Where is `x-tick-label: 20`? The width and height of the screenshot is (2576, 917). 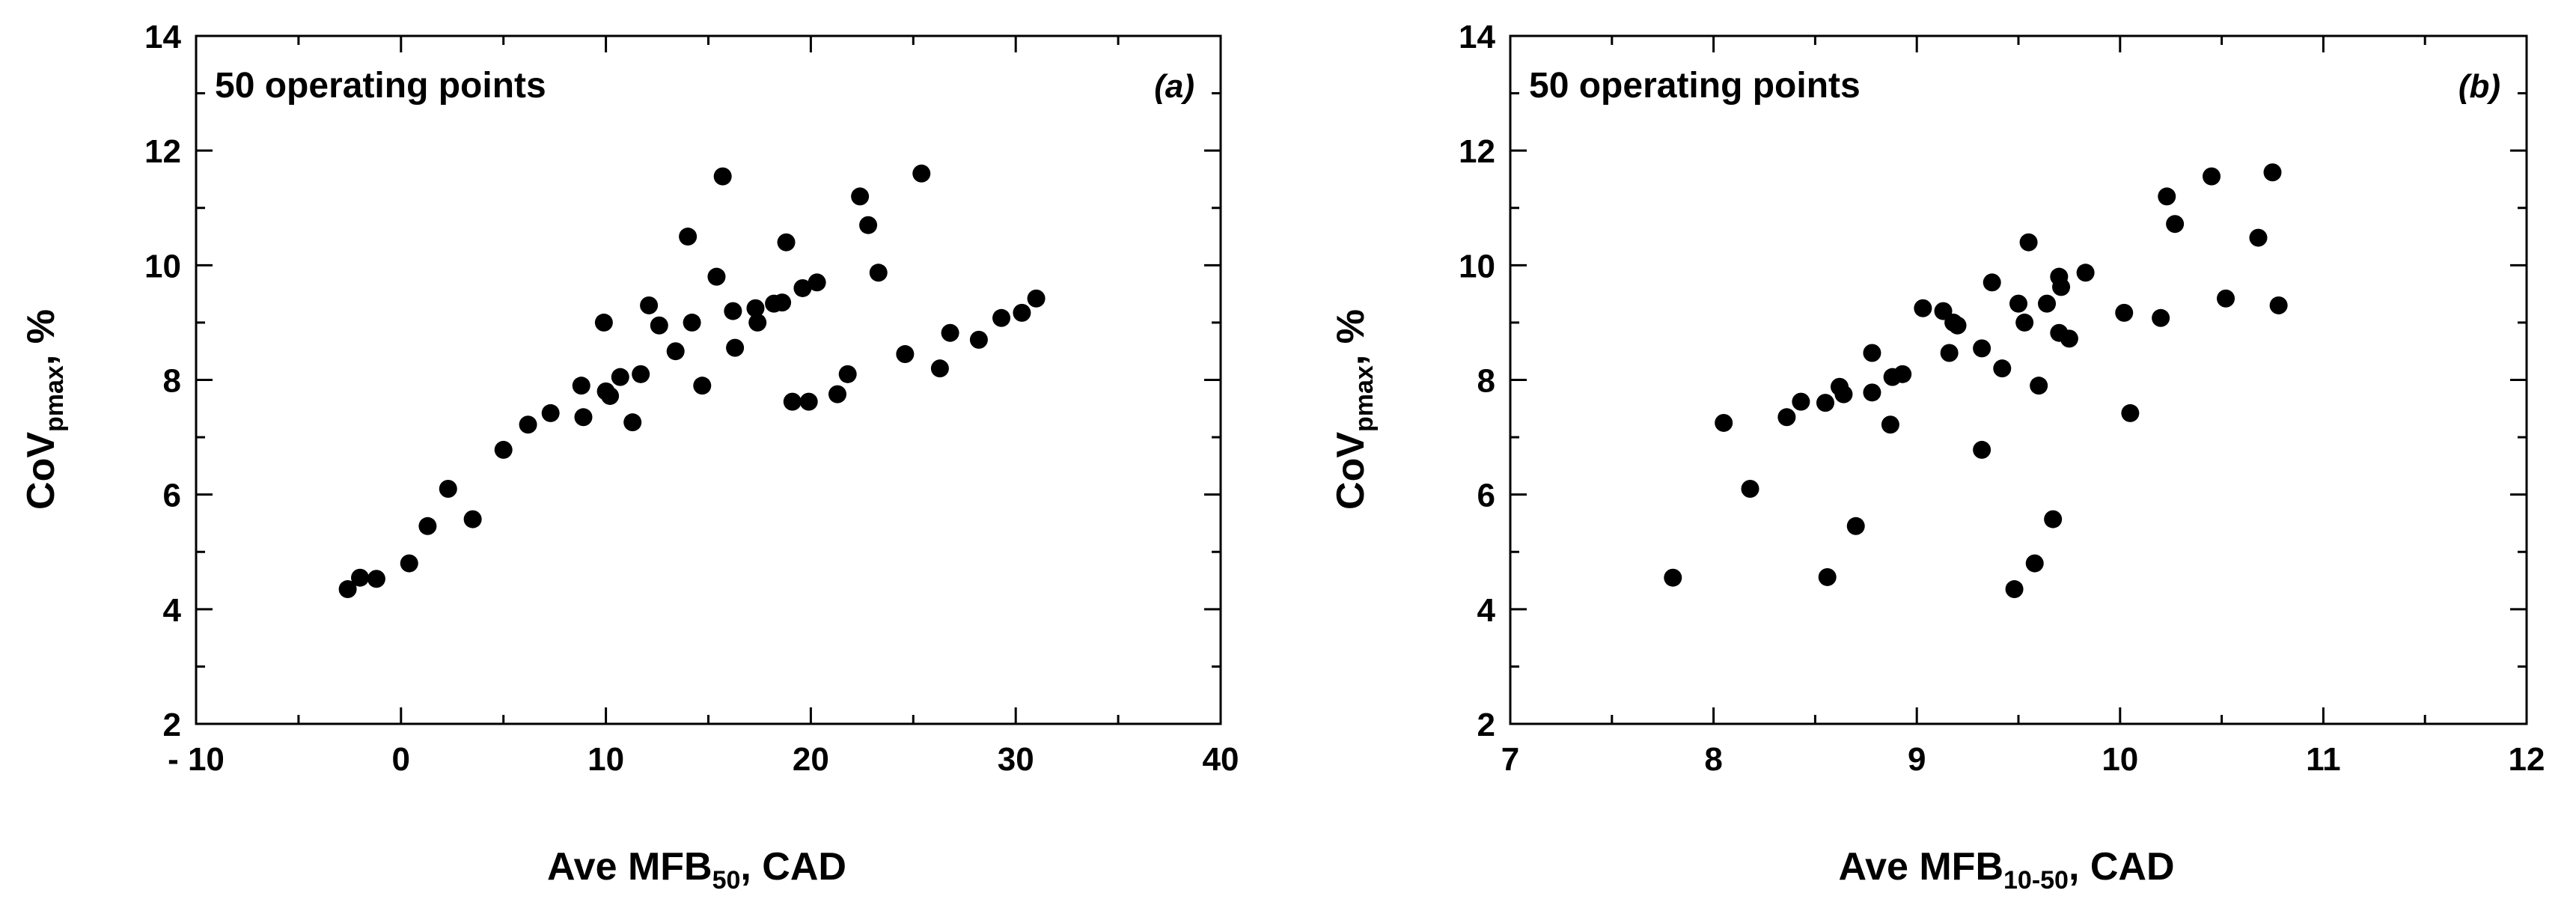
x-tick-label: 20 is located at coordinates (811, 759).